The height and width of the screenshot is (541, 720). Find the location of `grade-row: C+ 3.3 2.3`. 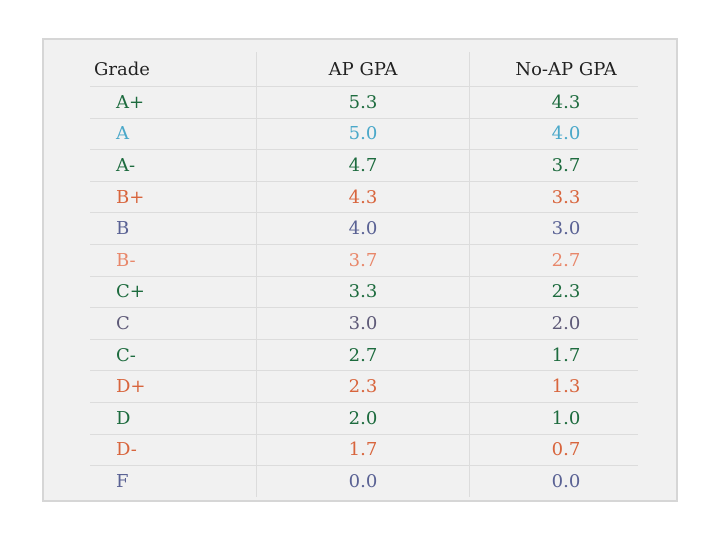

grade-row: C+ 3.3 2.3 is located at coordinates (364, 292).